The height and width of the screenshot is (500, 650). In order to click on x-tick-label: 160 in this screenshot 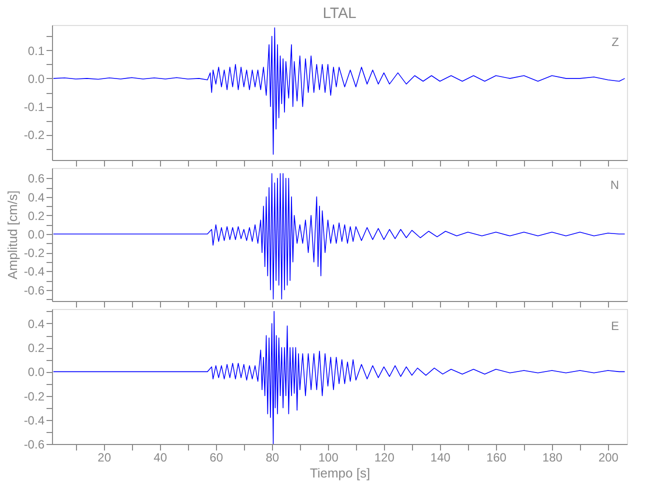, I will do `click(496, 457)`.